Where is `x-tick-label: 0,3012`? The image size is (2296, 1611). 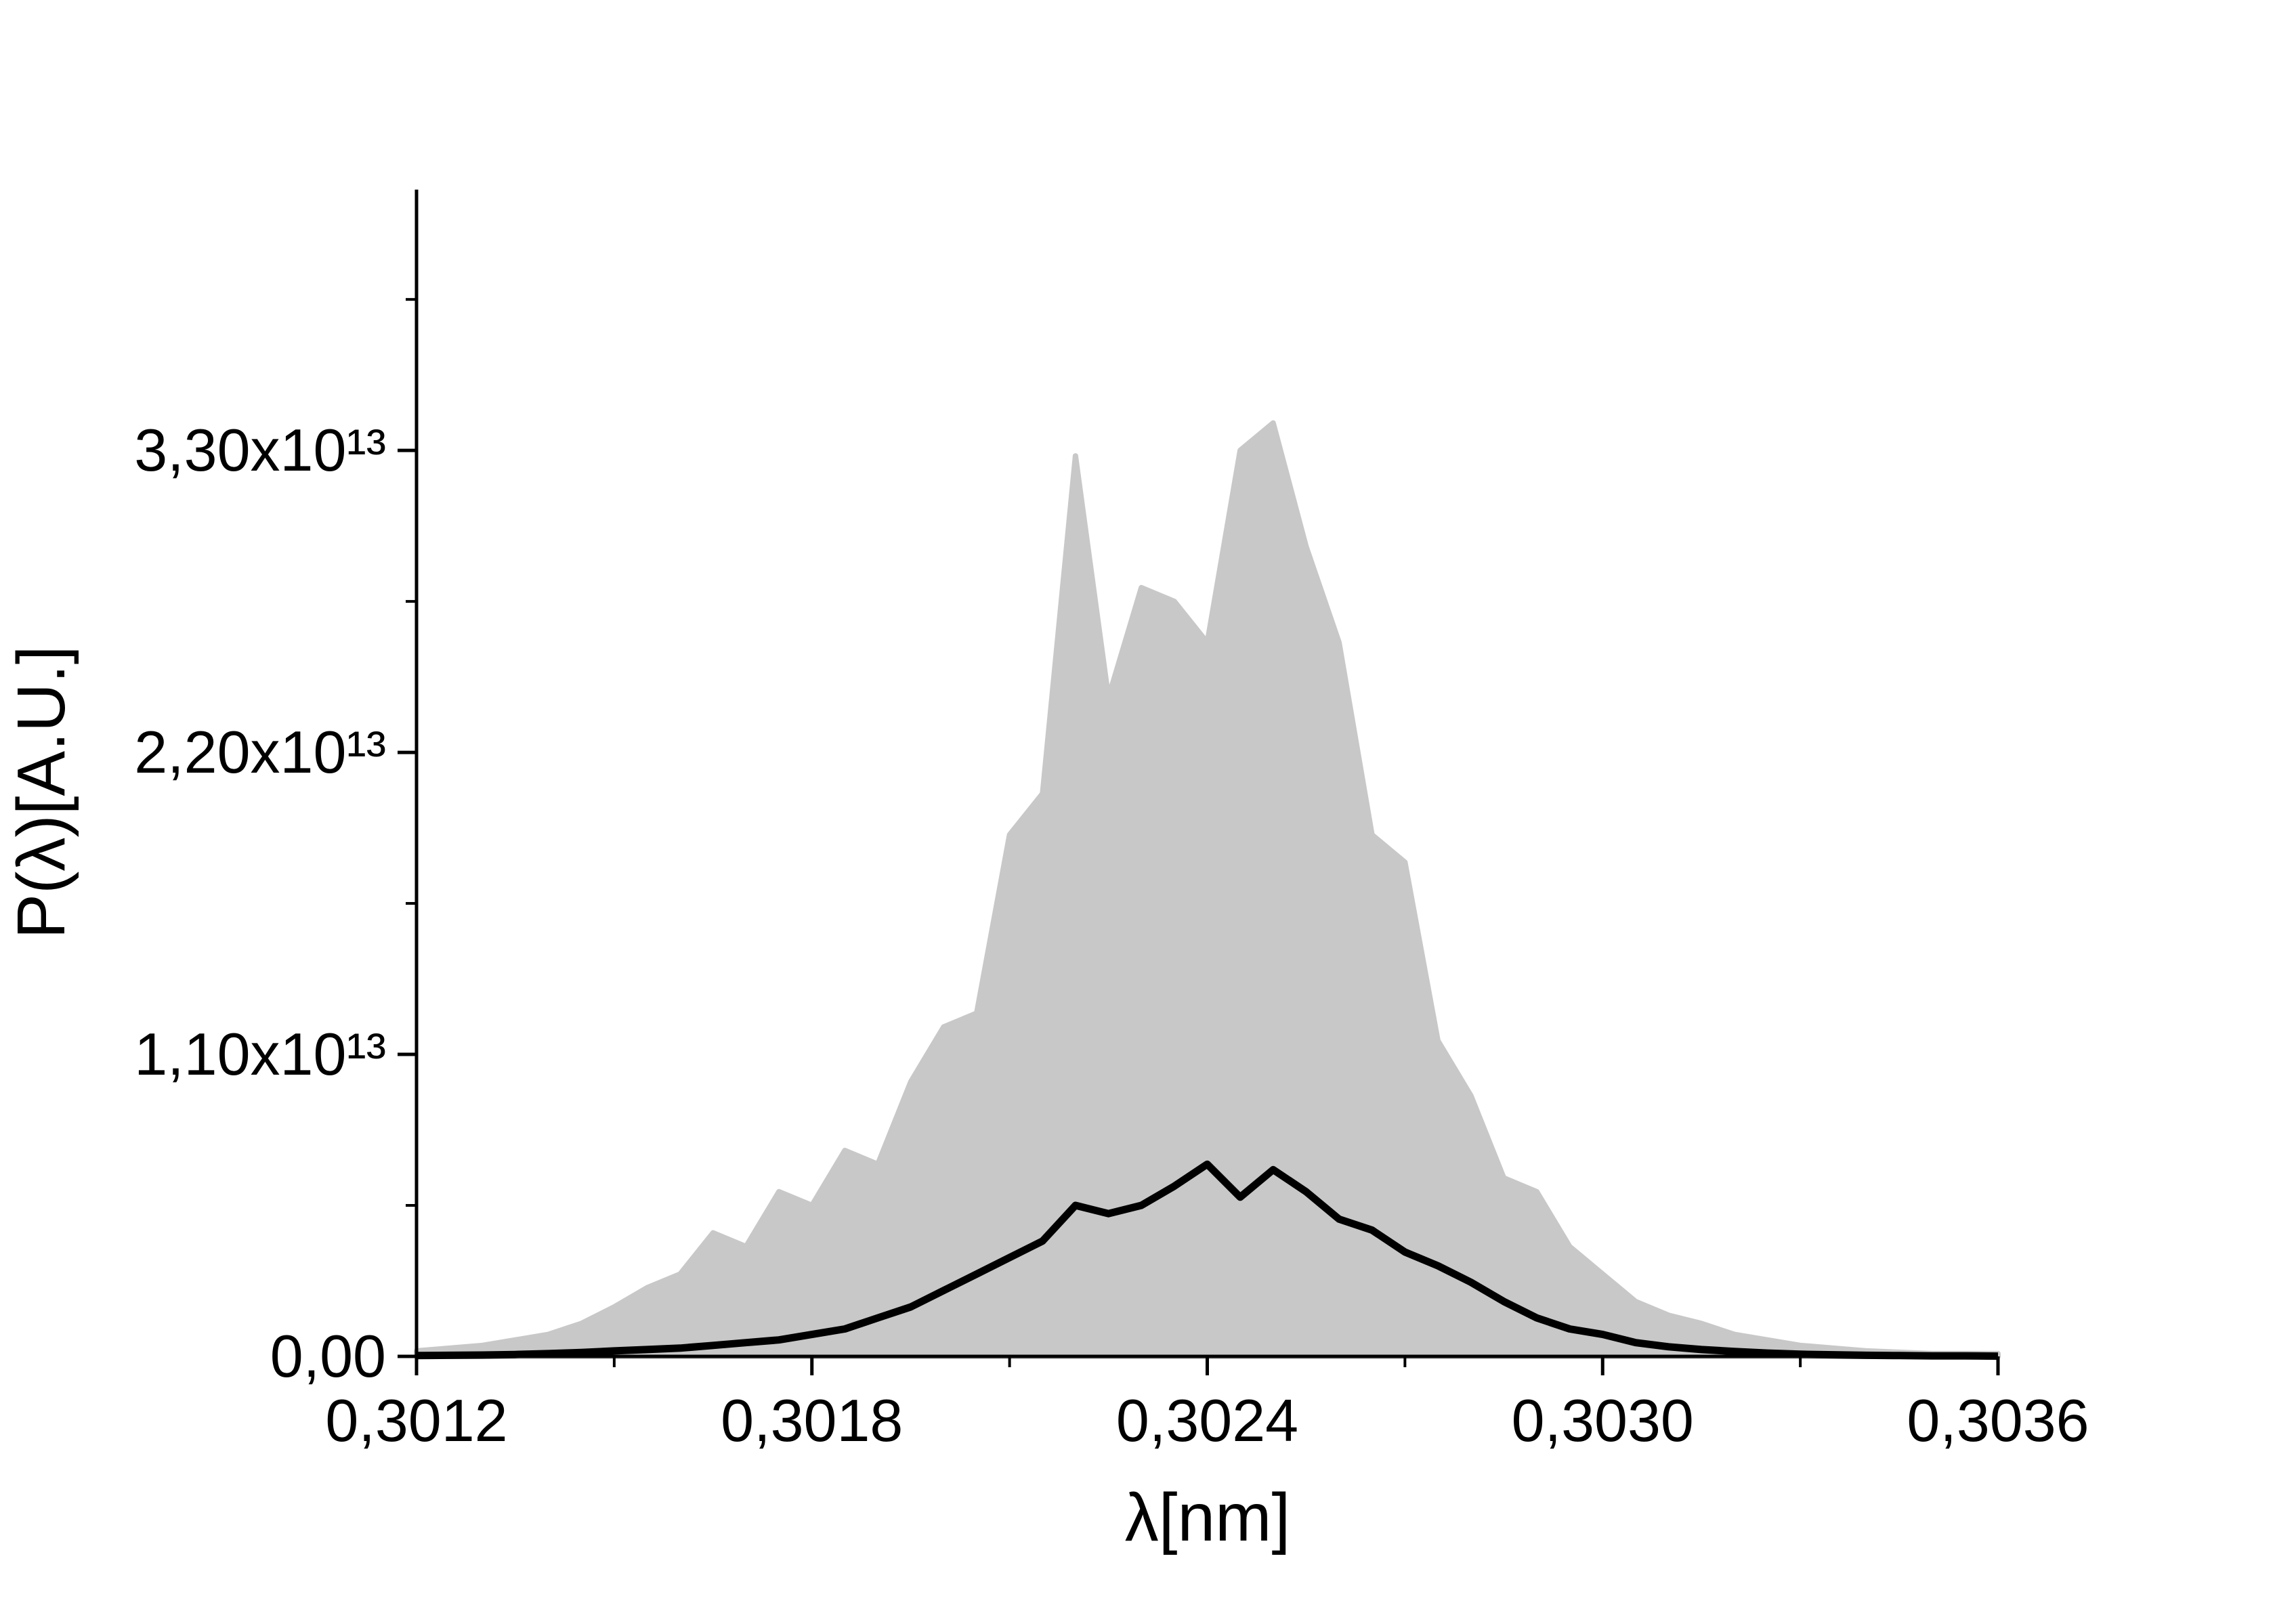
x-tick-label: 0,3012 is located at coordinates (416, 1420).